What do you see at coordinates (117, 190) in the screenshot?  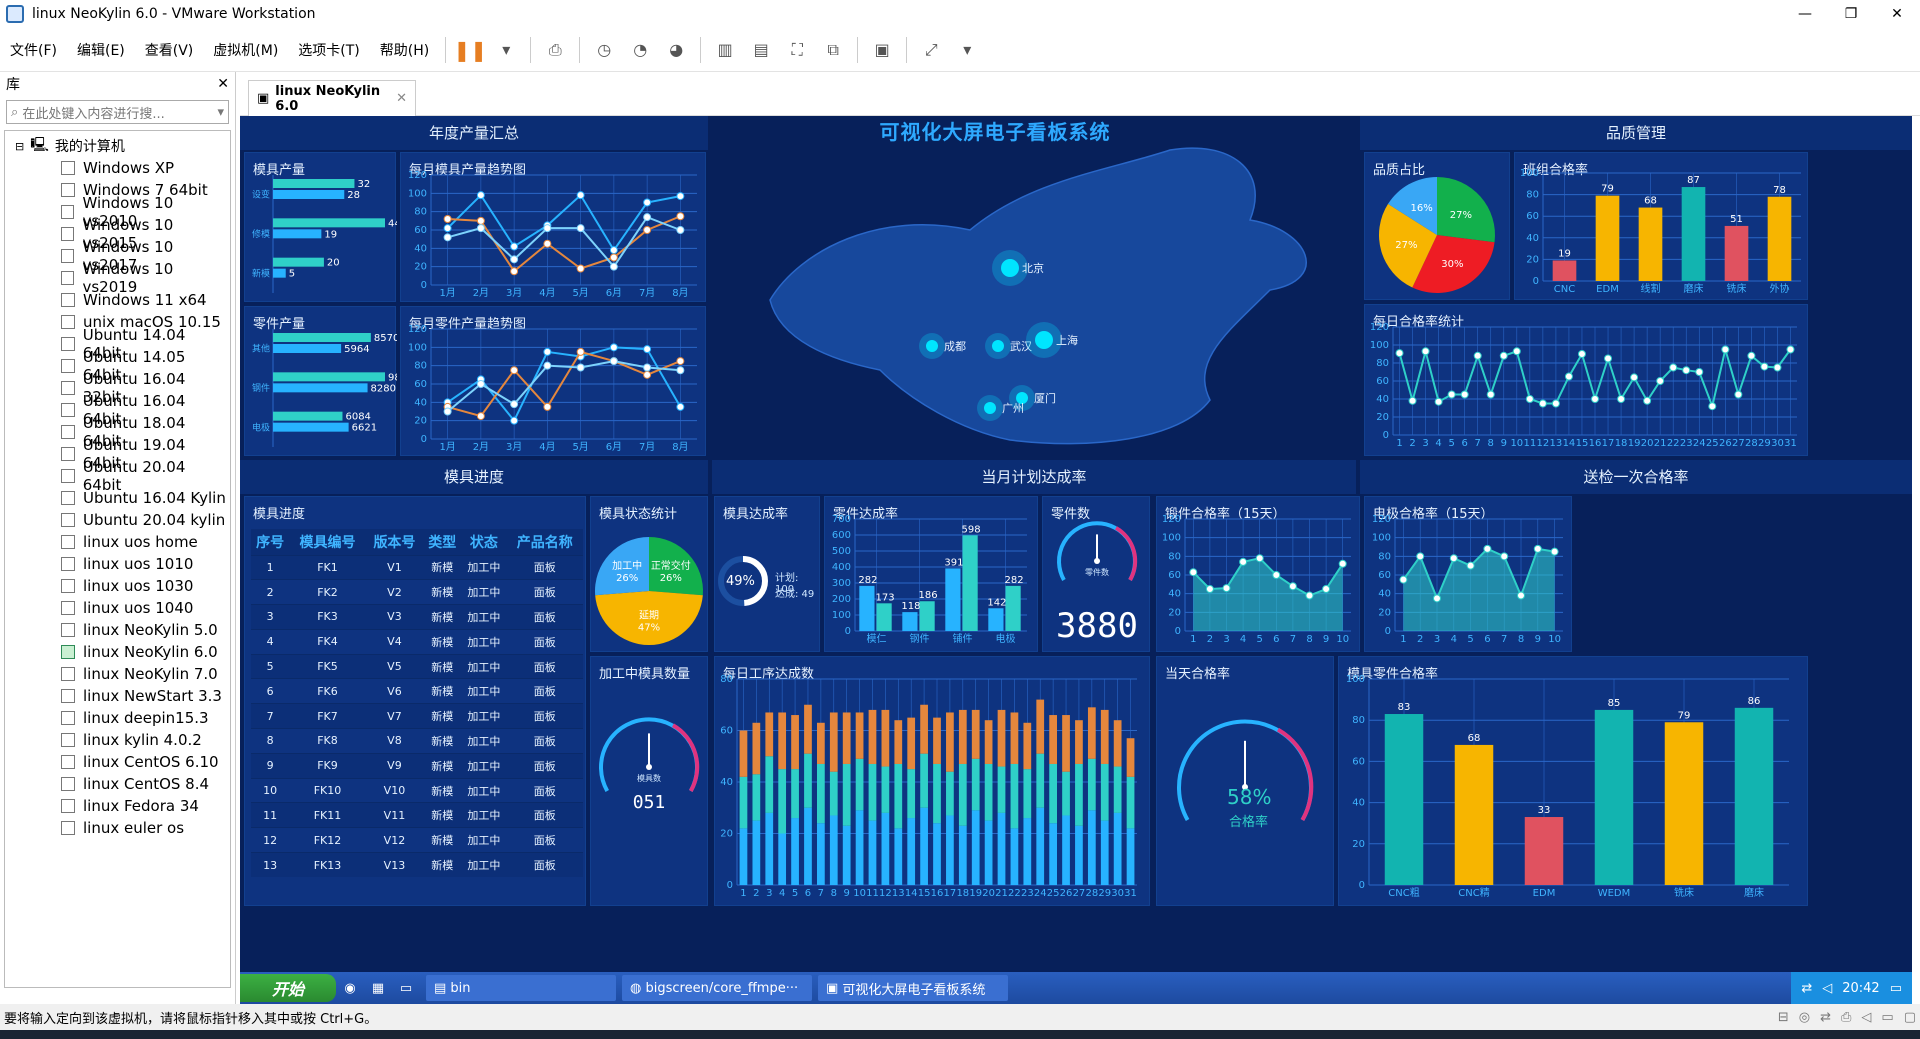 I see `vm-item: Windows 7 64bit` at bounding box center [117, 190].